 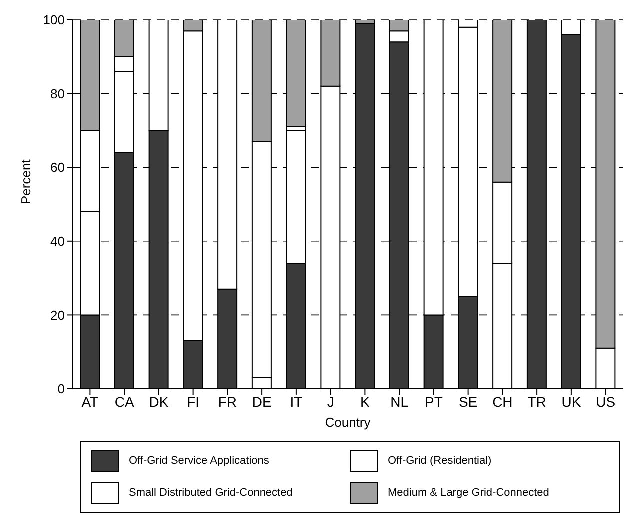 What do you see at coordinates (57, 168) in the screenshot?
I see `y-tick-label: 60` at bounding box center [57, 168].